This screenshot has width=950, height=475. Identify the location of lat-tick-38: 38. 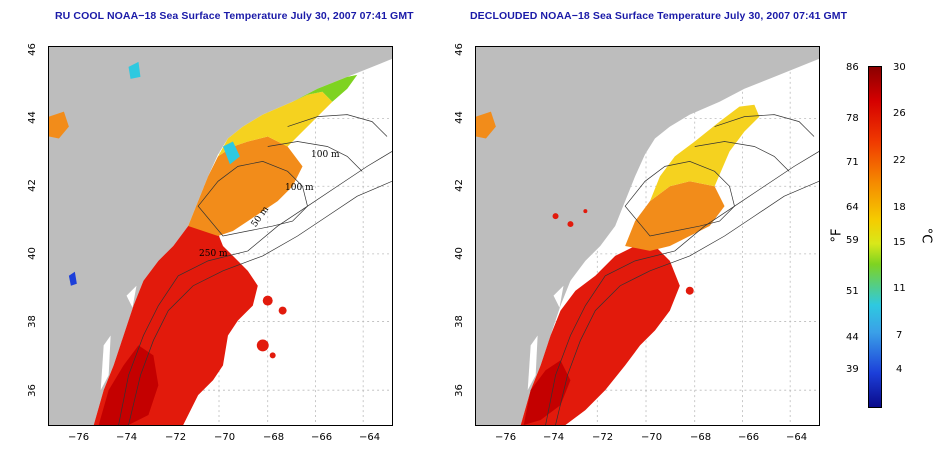
(32, 321).